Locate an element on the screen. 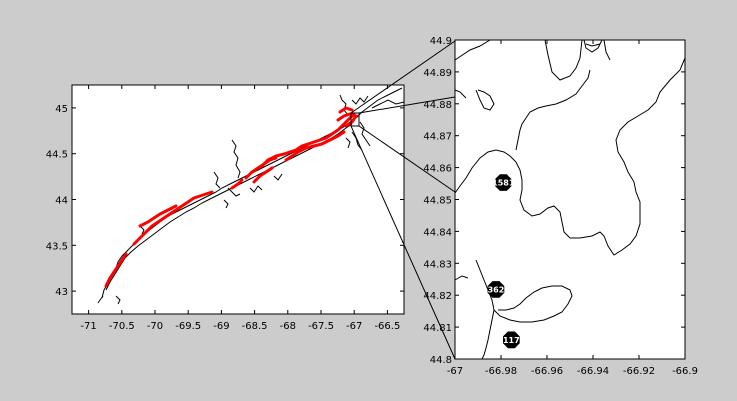  inset-y-tick-label: 44.84 is located at coordinates (437, 232).